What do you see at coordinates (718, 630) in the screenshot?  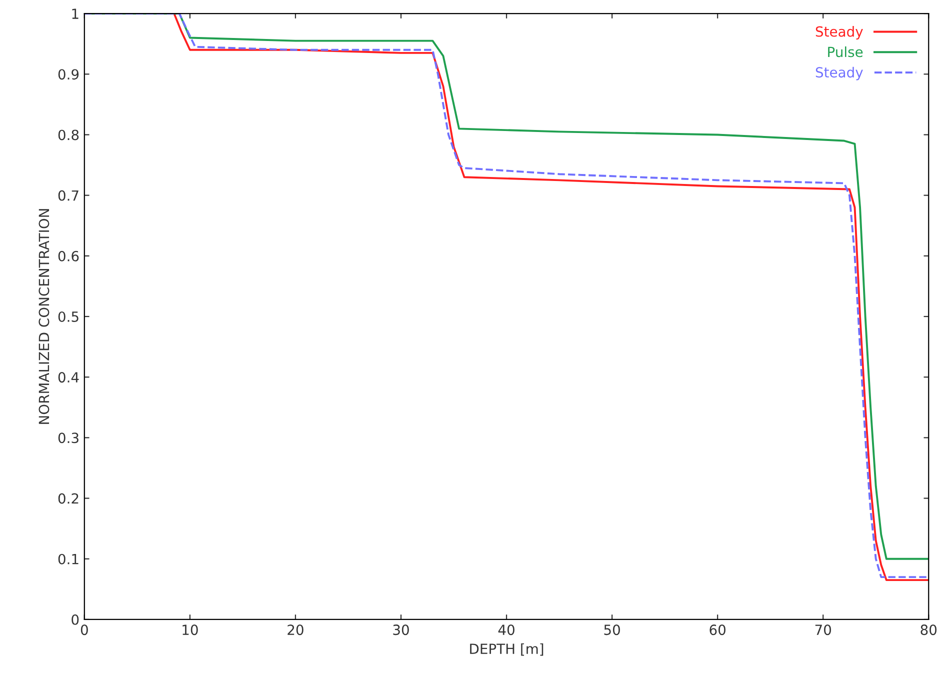 I see `x-tick-label: 60` at bounding box center [718, 630].